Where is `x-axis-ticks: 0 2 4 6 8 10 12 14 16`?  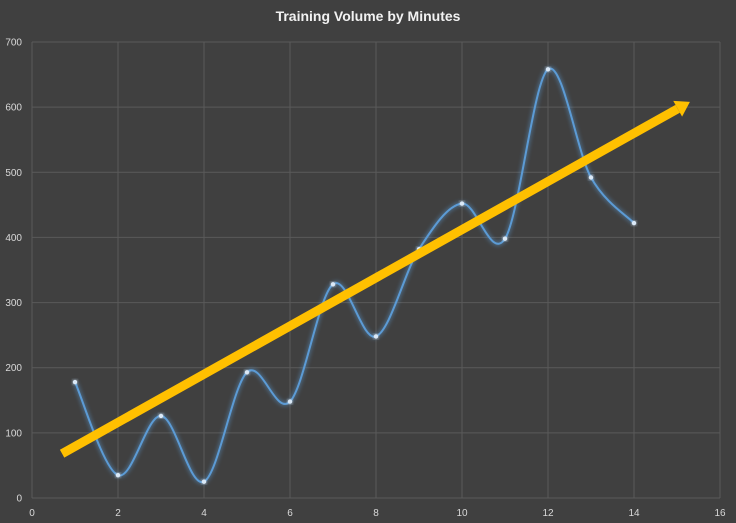 x-axis-ticks: 0 2 4 6 8 10 12 14 16 is located at coordinates (377, 513).